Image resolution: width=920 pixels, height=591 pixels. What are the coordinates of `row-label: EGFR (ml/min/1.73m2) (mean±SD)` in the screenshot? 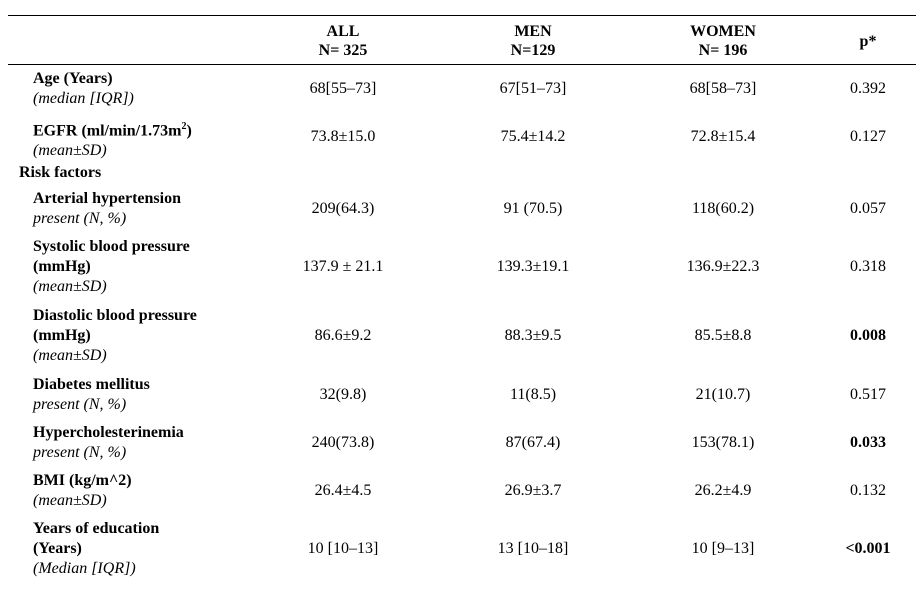 It's located at (112, 140).